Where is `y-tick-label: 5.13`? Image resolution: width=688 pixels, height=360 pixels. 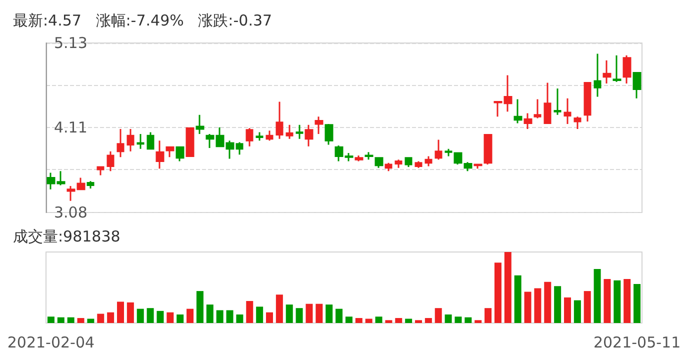
y-tick-label: 5.13 is located at coordinates (71, 43).